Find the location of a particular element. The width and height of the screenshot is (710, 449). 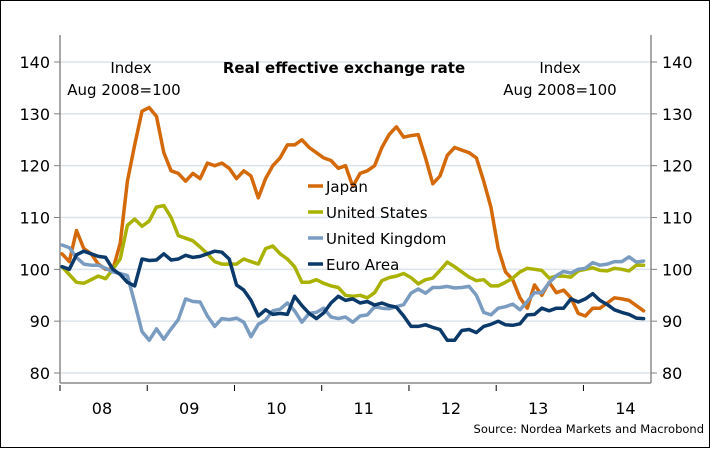

y-axis-right-ticks: 80 90 100 110 120 130 140 is located at coordinates (672, 218).